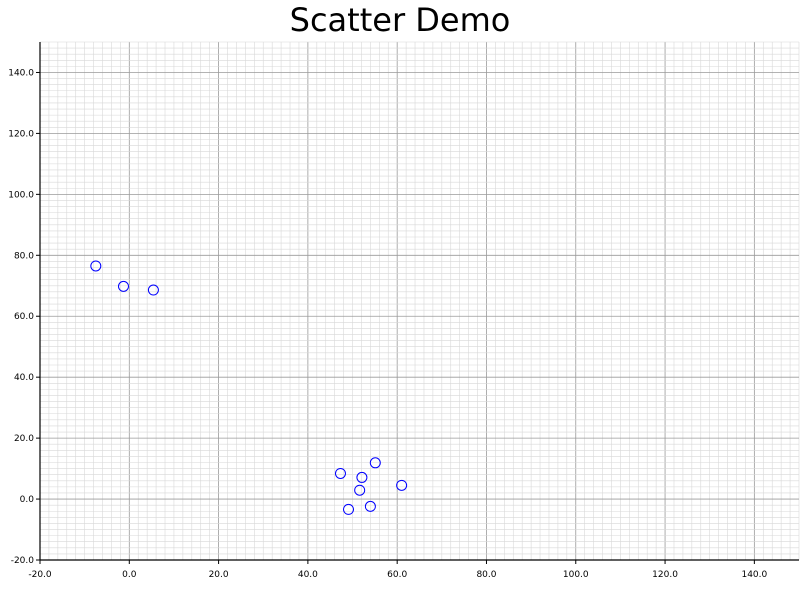 Image resolution: width=800 pixels, height=600 pixels. I want to click on x-tick-label: 60.0, so click(397, 575).